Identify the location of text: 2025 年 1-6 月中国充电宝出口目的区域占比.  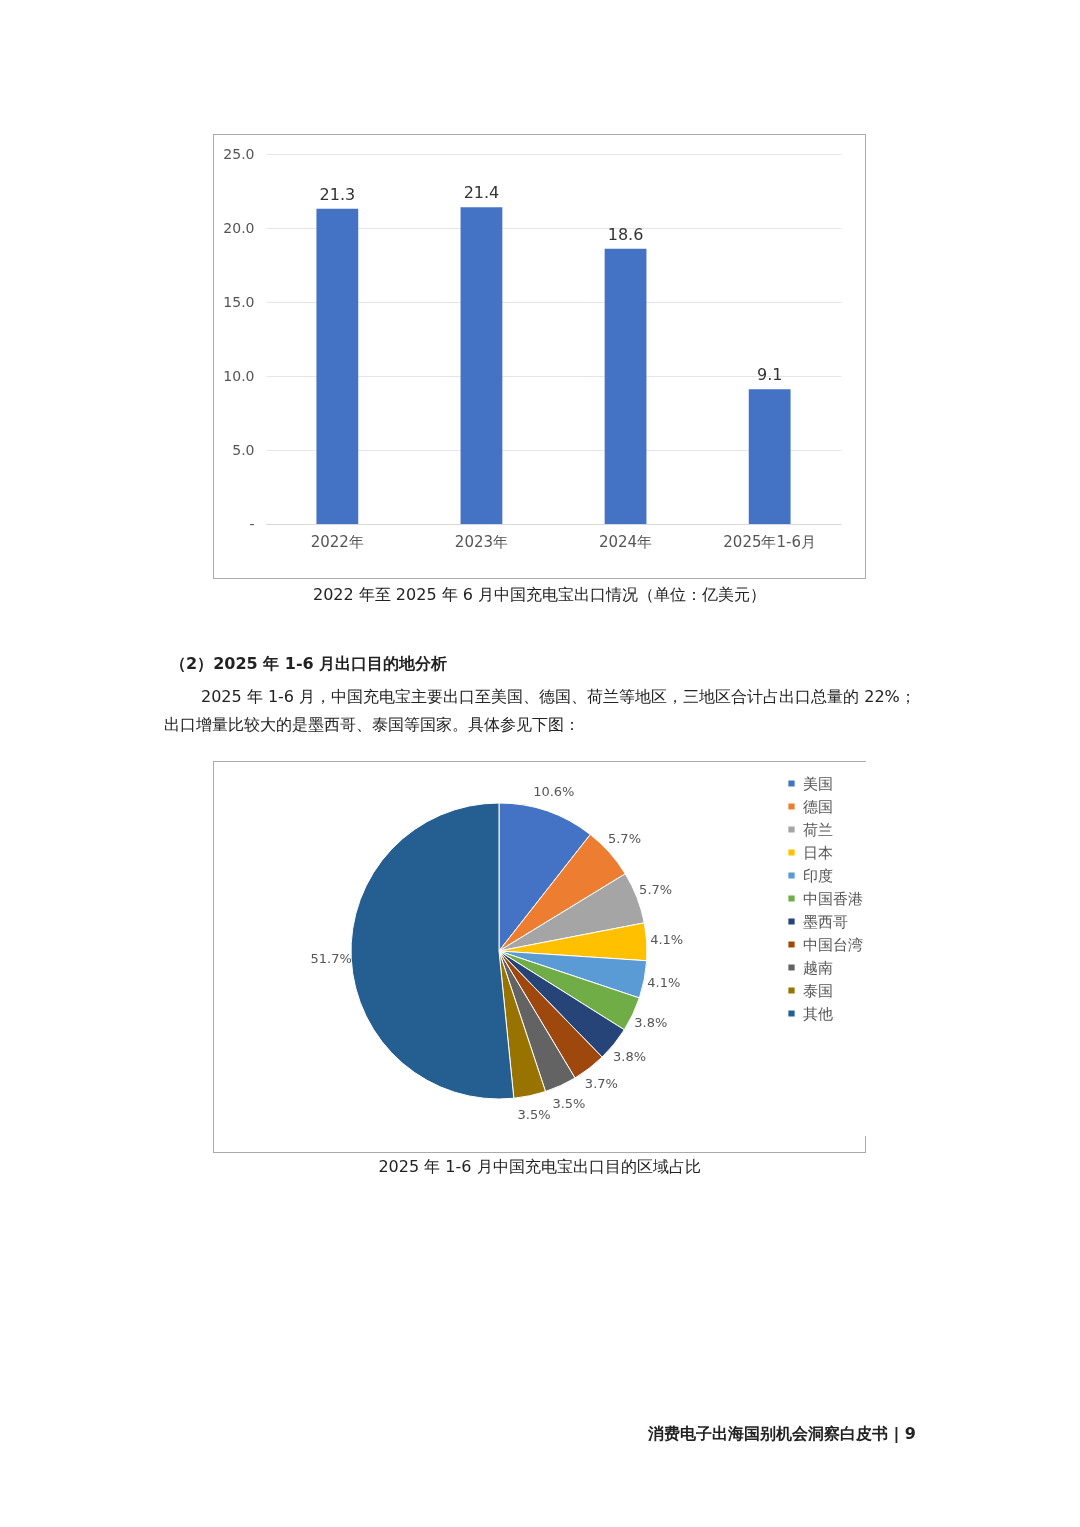
(539, 1167).